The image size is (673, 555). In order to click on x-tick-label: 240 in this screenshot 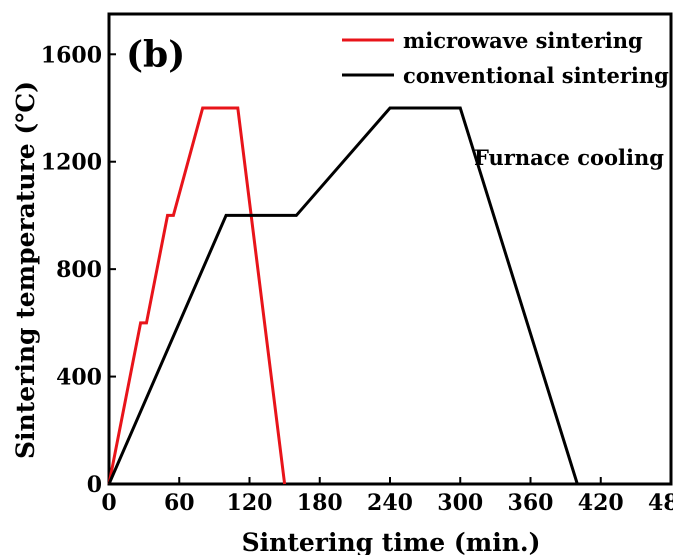, I will do `click(390, 503)`.